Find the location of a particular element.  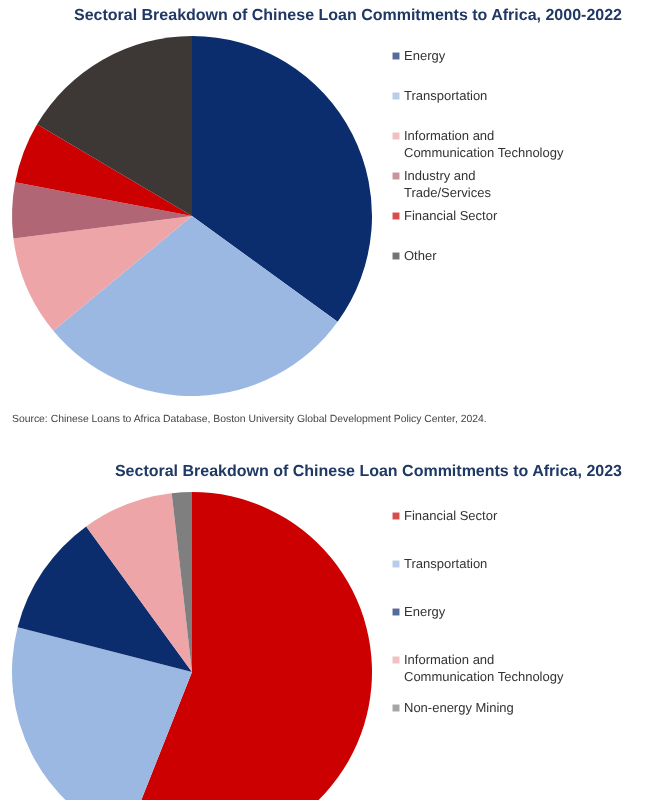

chart-title: Sectoral Breakdown of Chinese Loan Commitments to Africa, 2000-2022 is located at coordinates (348, 15).